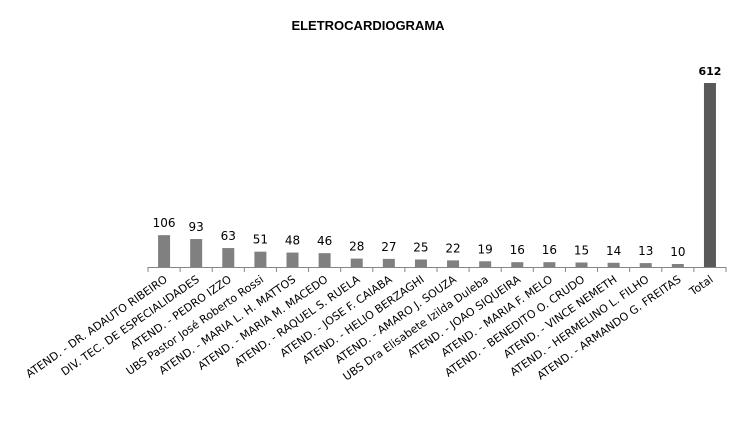 This screenshot has height=448, width=734. What do you see at coordinates (677, 252) in the screenshot?
I see `data-label: 10` at bounding box center [677, 252].